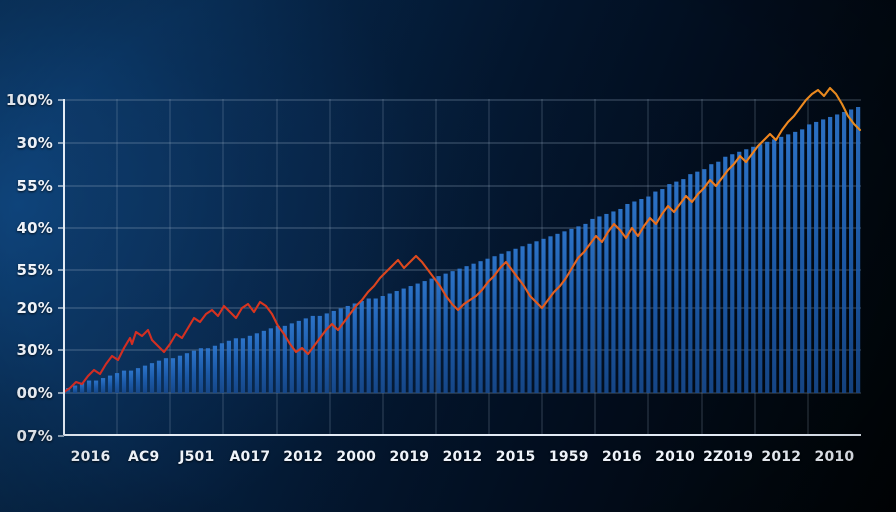  What do you see at coordinates (34, 228) in the screenshot?
I see `y-axis-tick-label: 40%` at bounding box center [34, 228].